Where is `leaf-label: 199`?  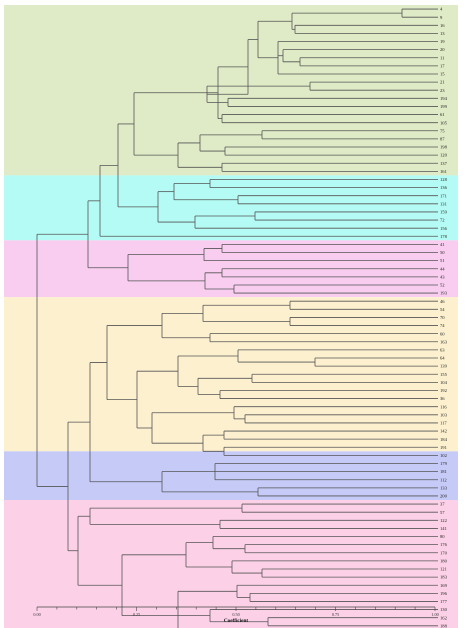
leaf-label: 199 is located at coordinates (444, 106).